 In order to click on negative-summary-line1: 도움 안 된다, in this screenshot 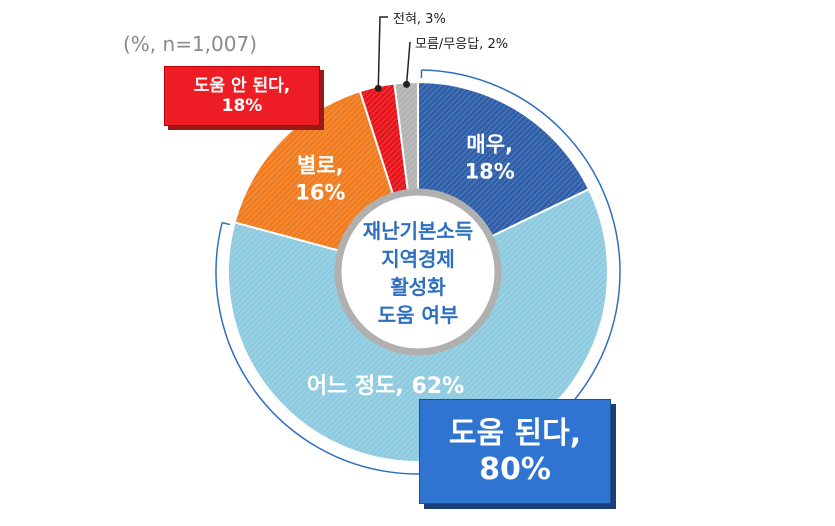, I will do `click(242, 85)`.